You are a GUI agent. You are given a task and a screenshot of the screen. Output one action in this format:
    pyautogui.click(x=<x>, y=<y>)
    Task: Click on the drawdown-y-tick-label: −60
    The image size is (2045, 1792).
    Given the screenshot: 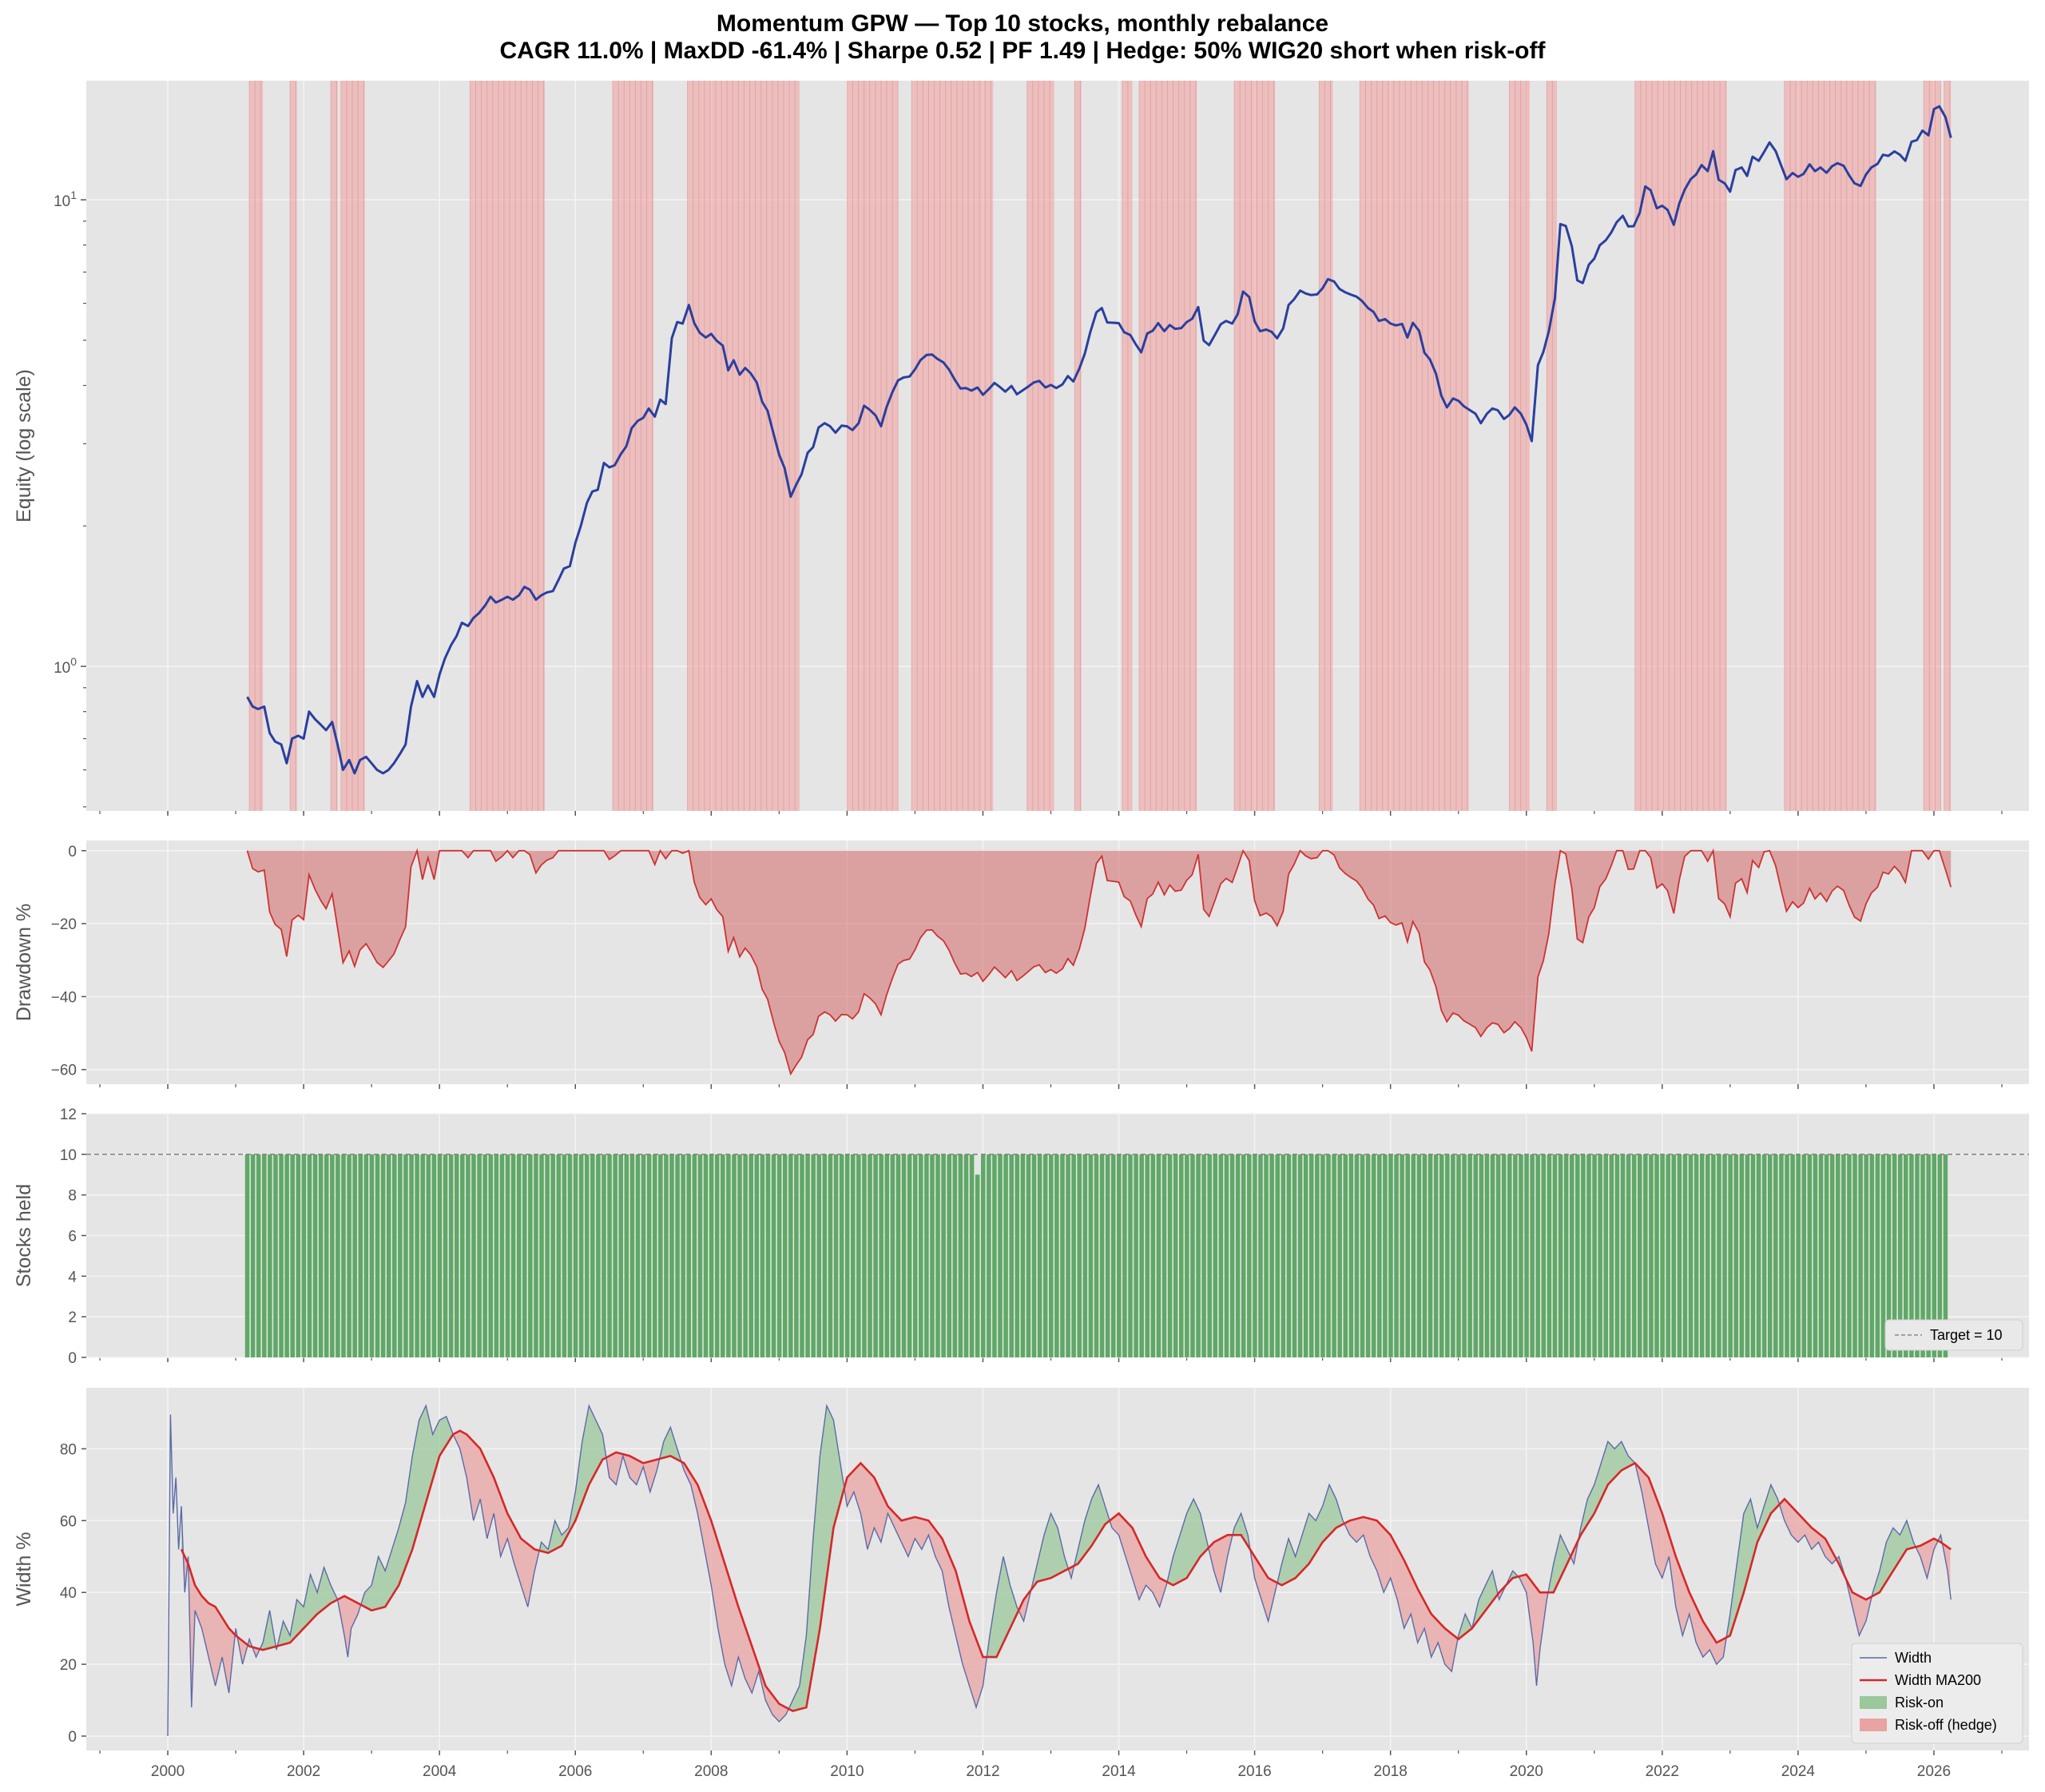 What is the action you would take?
    pyautogui.click(x=64, y=1071)
    